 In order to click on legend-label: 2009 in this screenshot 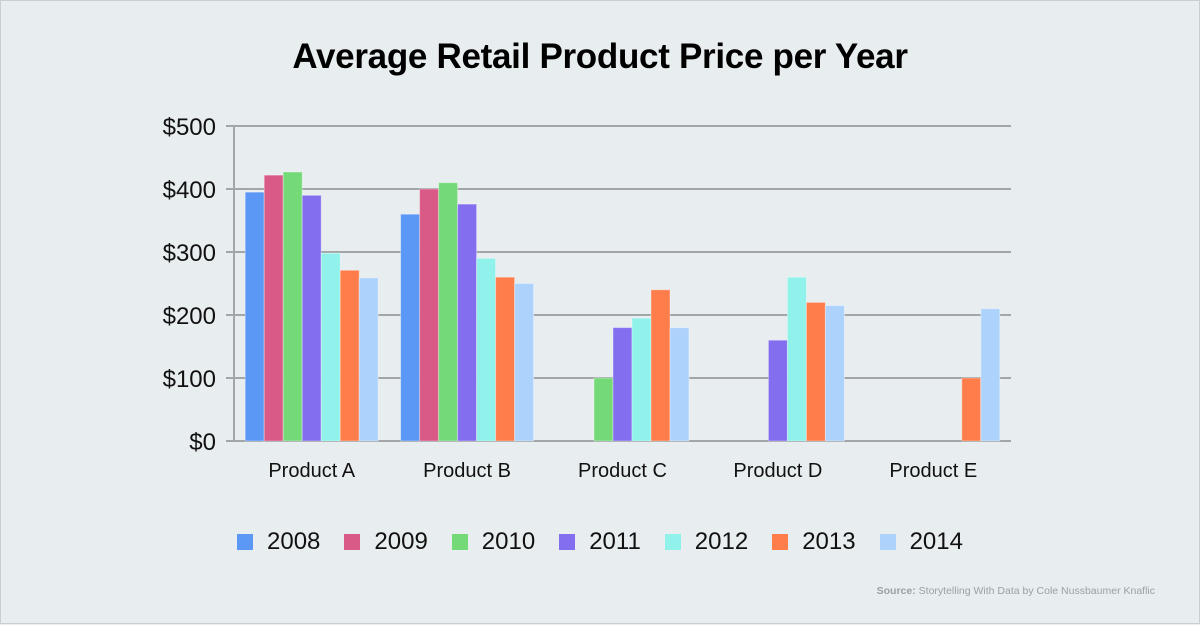, I will do `click(401, 541)`.